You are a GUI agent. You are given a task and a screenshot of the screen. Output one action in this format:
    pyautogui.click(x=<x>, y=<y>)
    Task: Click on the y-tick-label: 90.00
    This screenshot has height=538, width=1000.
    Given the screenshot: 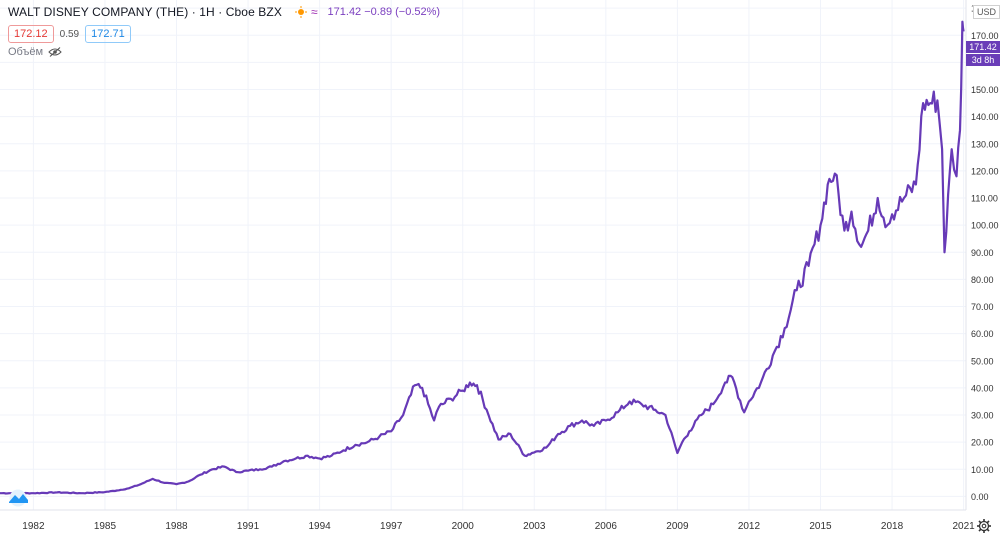 What is the action you would take?
    pyautogui.click(x=982, y=253)
    